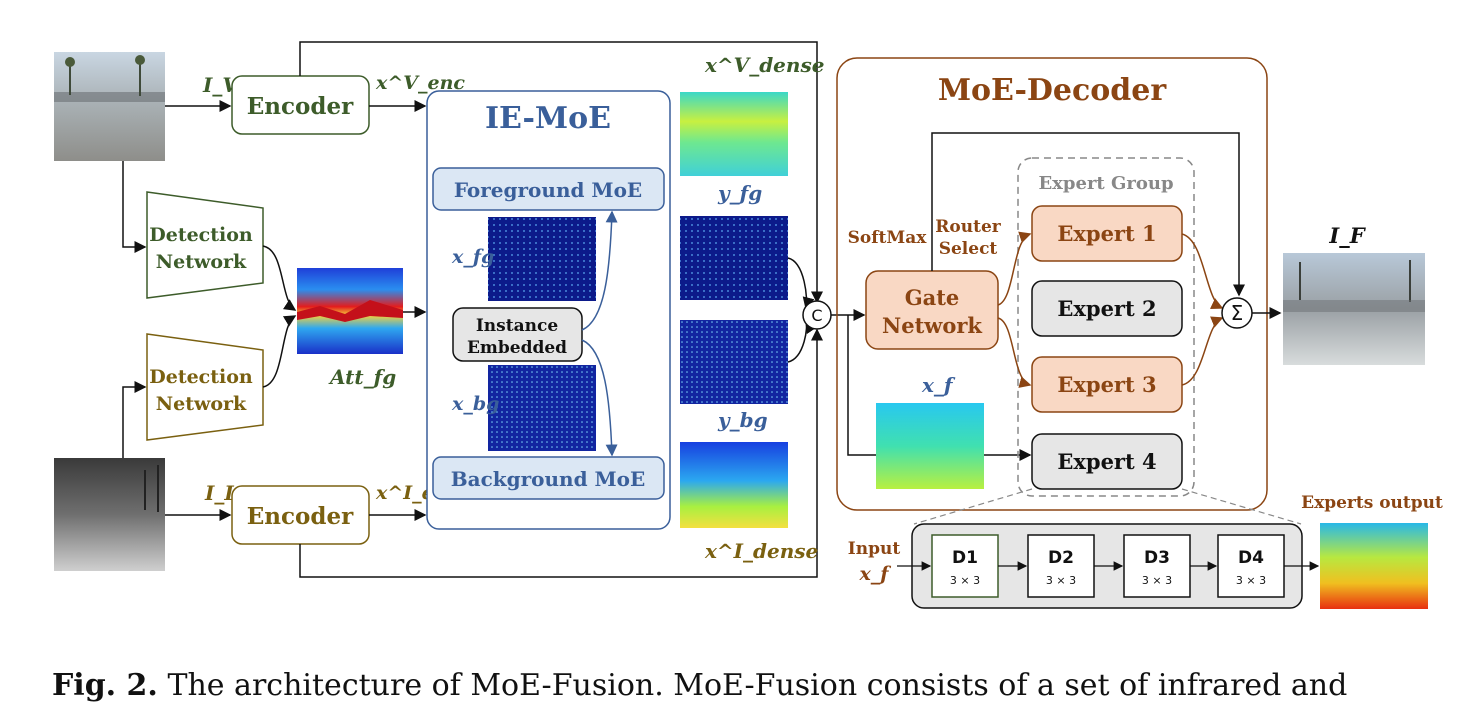 The image size is (1477, 722). I want to click on expert-1-label: Expert 1, so click(1106, 233).